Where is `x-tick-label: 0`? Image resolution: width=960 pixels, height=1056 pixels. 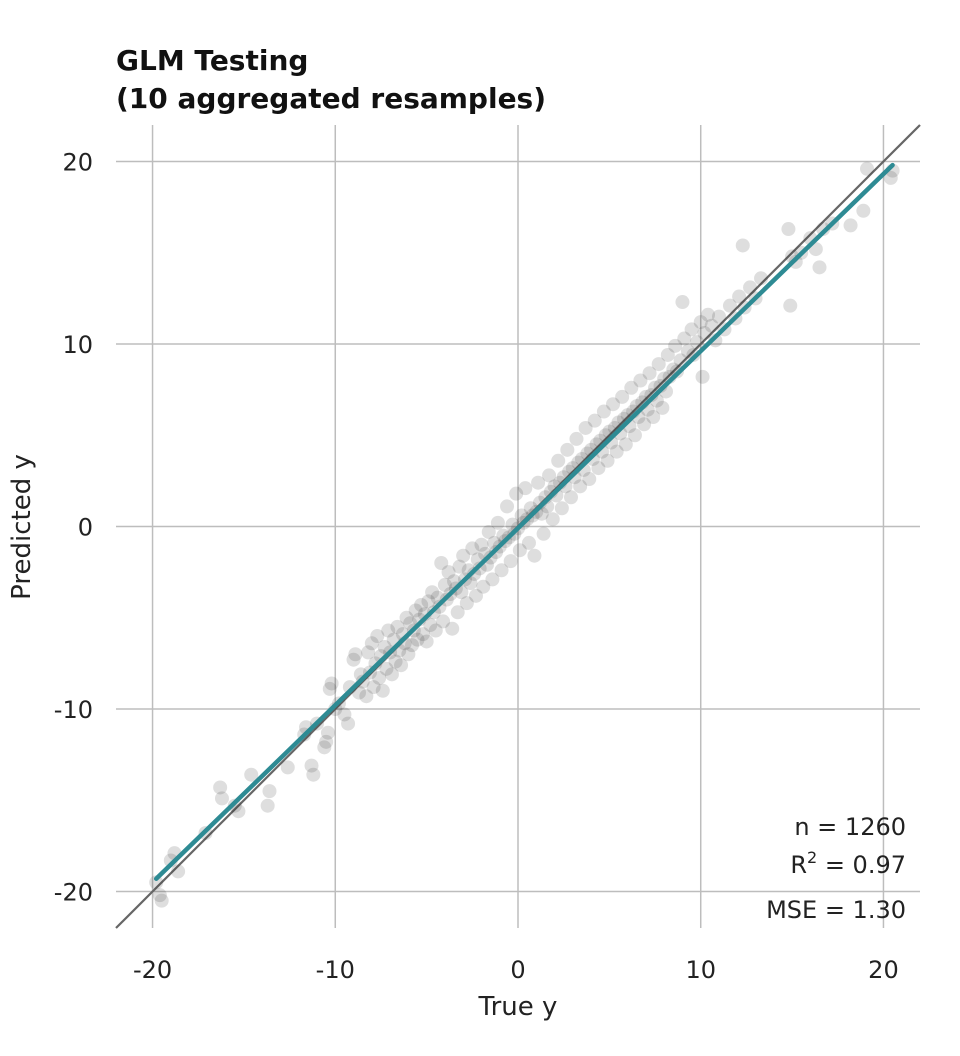
x-tick-label: 0 is located at coordinates (517, 970).